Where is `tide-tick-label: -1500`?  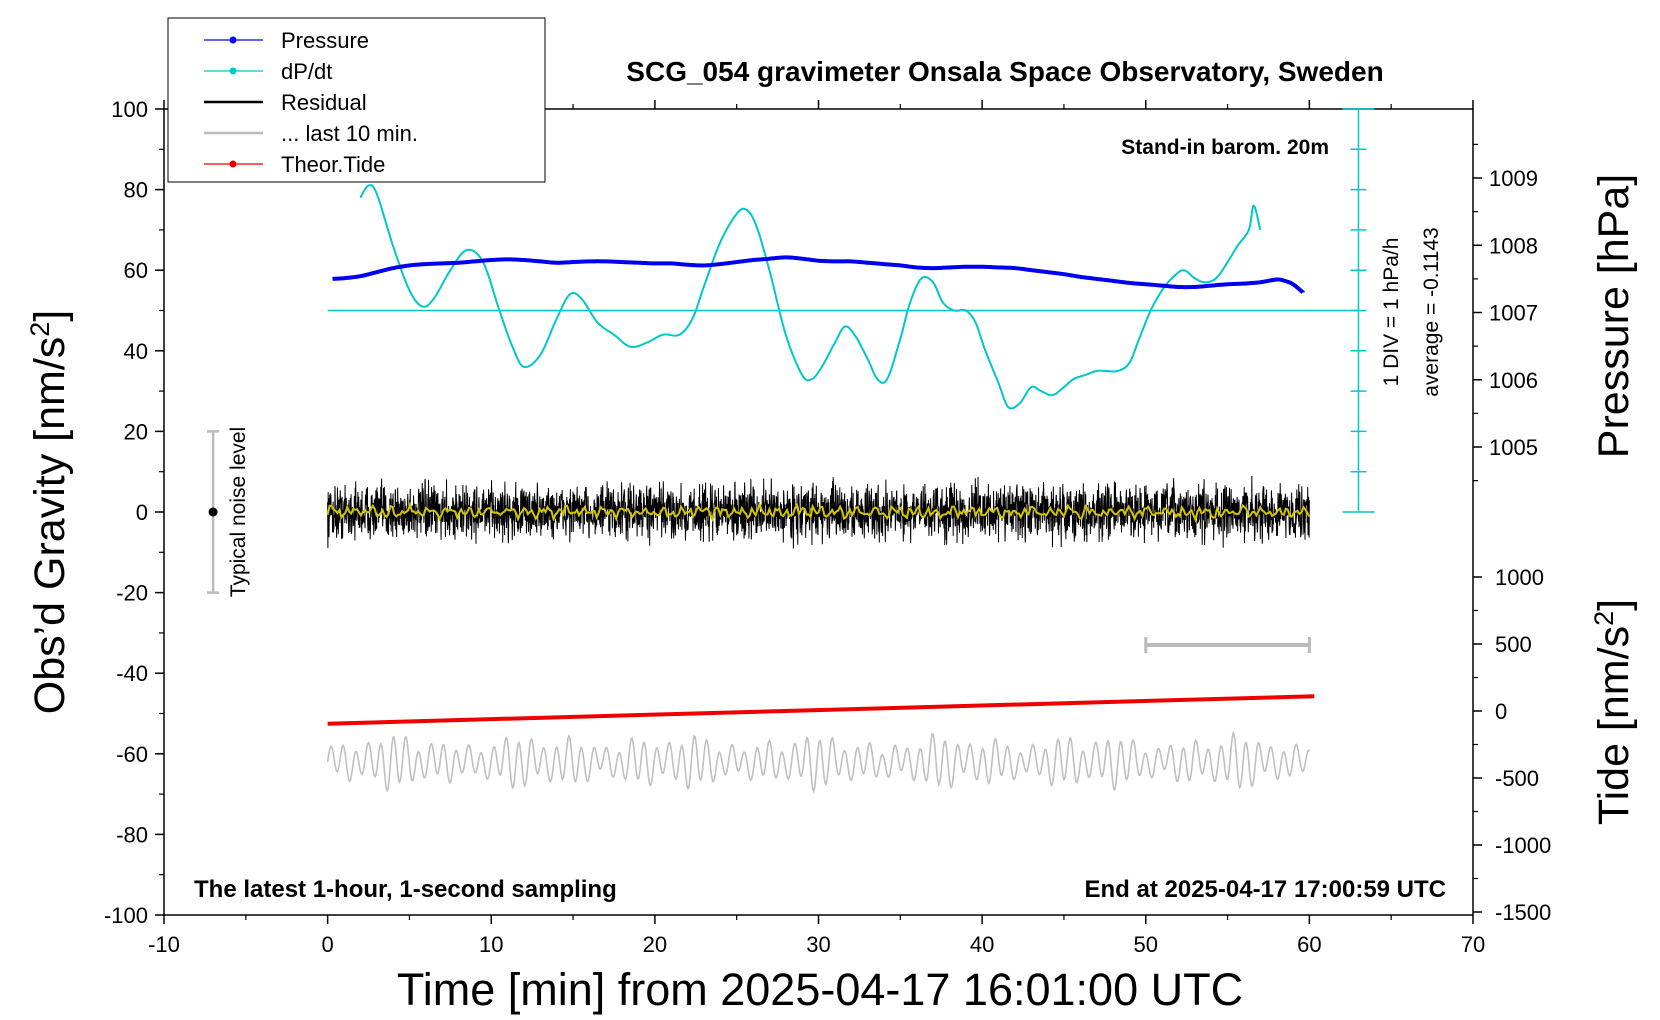
tide-tick-label: -1500 is located at coordinates (1523, 912).